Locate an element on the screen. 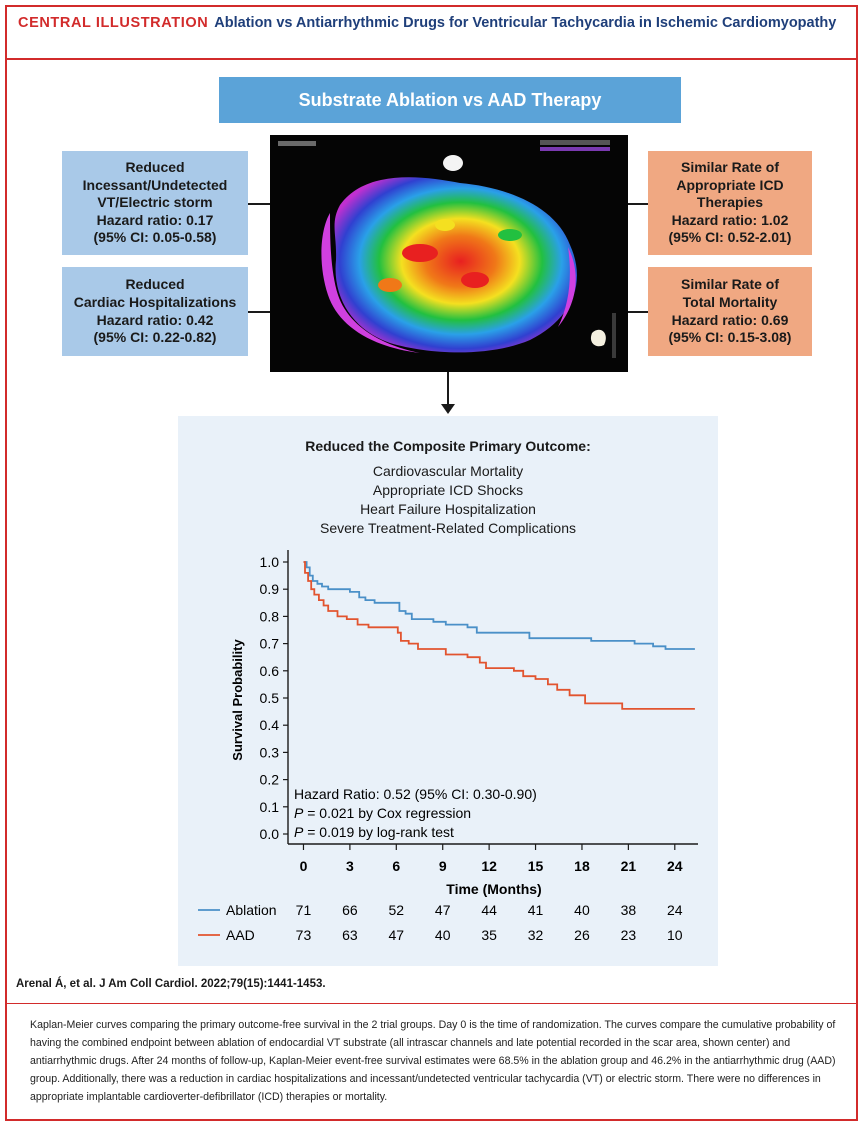 The height and width of the screenshot is (1128, 865). right-box-line: (95% CI: 0.15-3.08) is located at coordinates (730, 337).